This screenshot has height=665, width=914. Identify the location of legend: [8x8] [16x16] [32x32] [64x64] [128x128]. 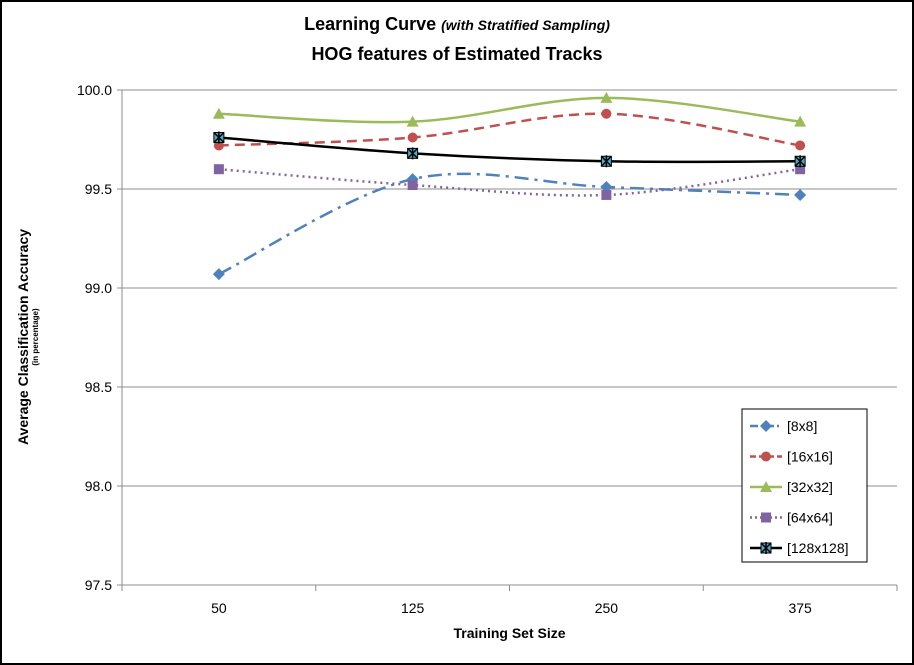
(804, 485).